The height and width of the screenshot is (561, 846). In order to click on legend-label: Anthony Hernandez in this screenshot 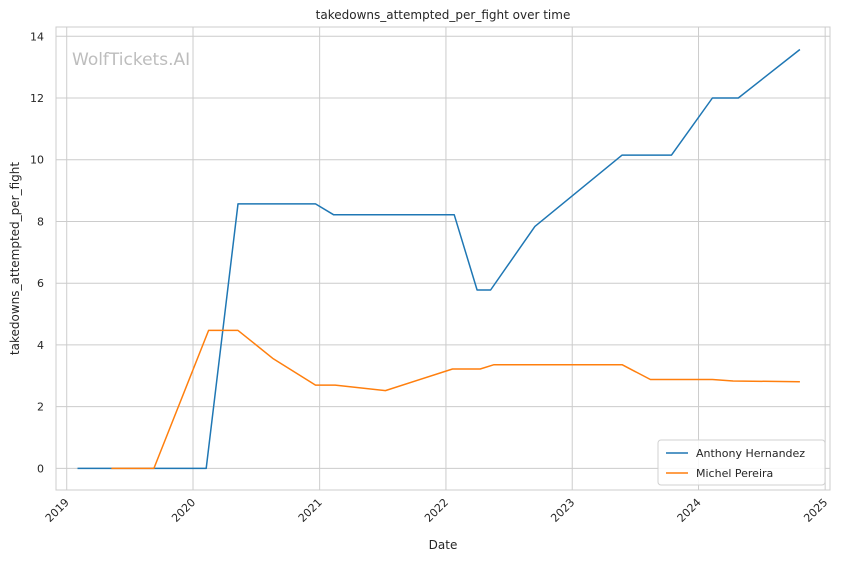, I will do `click(750, 453)`.